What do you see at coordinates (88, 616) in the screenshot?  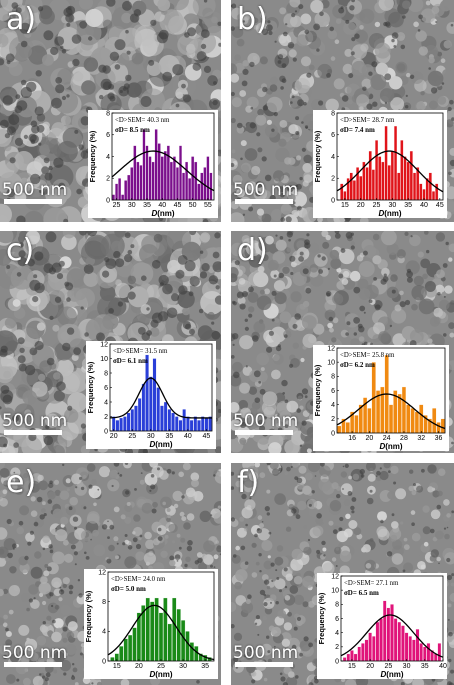 I see `y-axis-label: Frequency (%)` at bounding box center [88, 616].